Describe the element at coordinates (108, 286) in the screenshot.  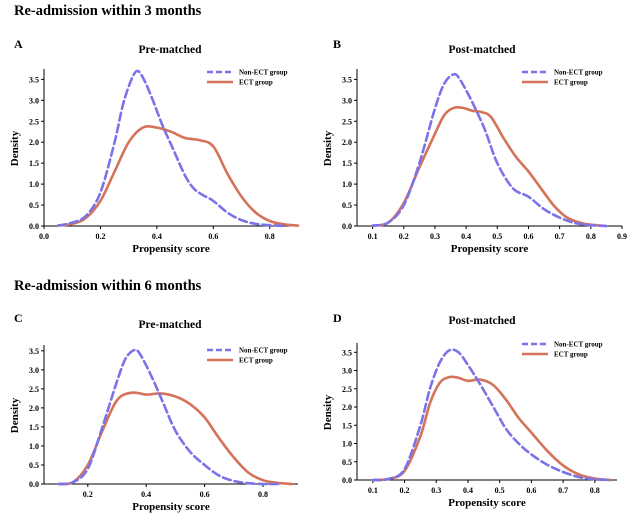
I see `section-title-6-months: Re-admission within 6 months` at that location.